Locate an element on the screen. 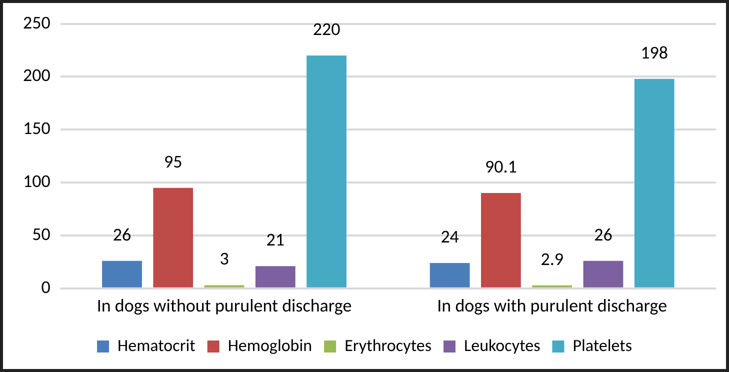 The height and width of the screenshot is (372, 729). legend-label: Hemoglobin is located at coordinates (270, 345).